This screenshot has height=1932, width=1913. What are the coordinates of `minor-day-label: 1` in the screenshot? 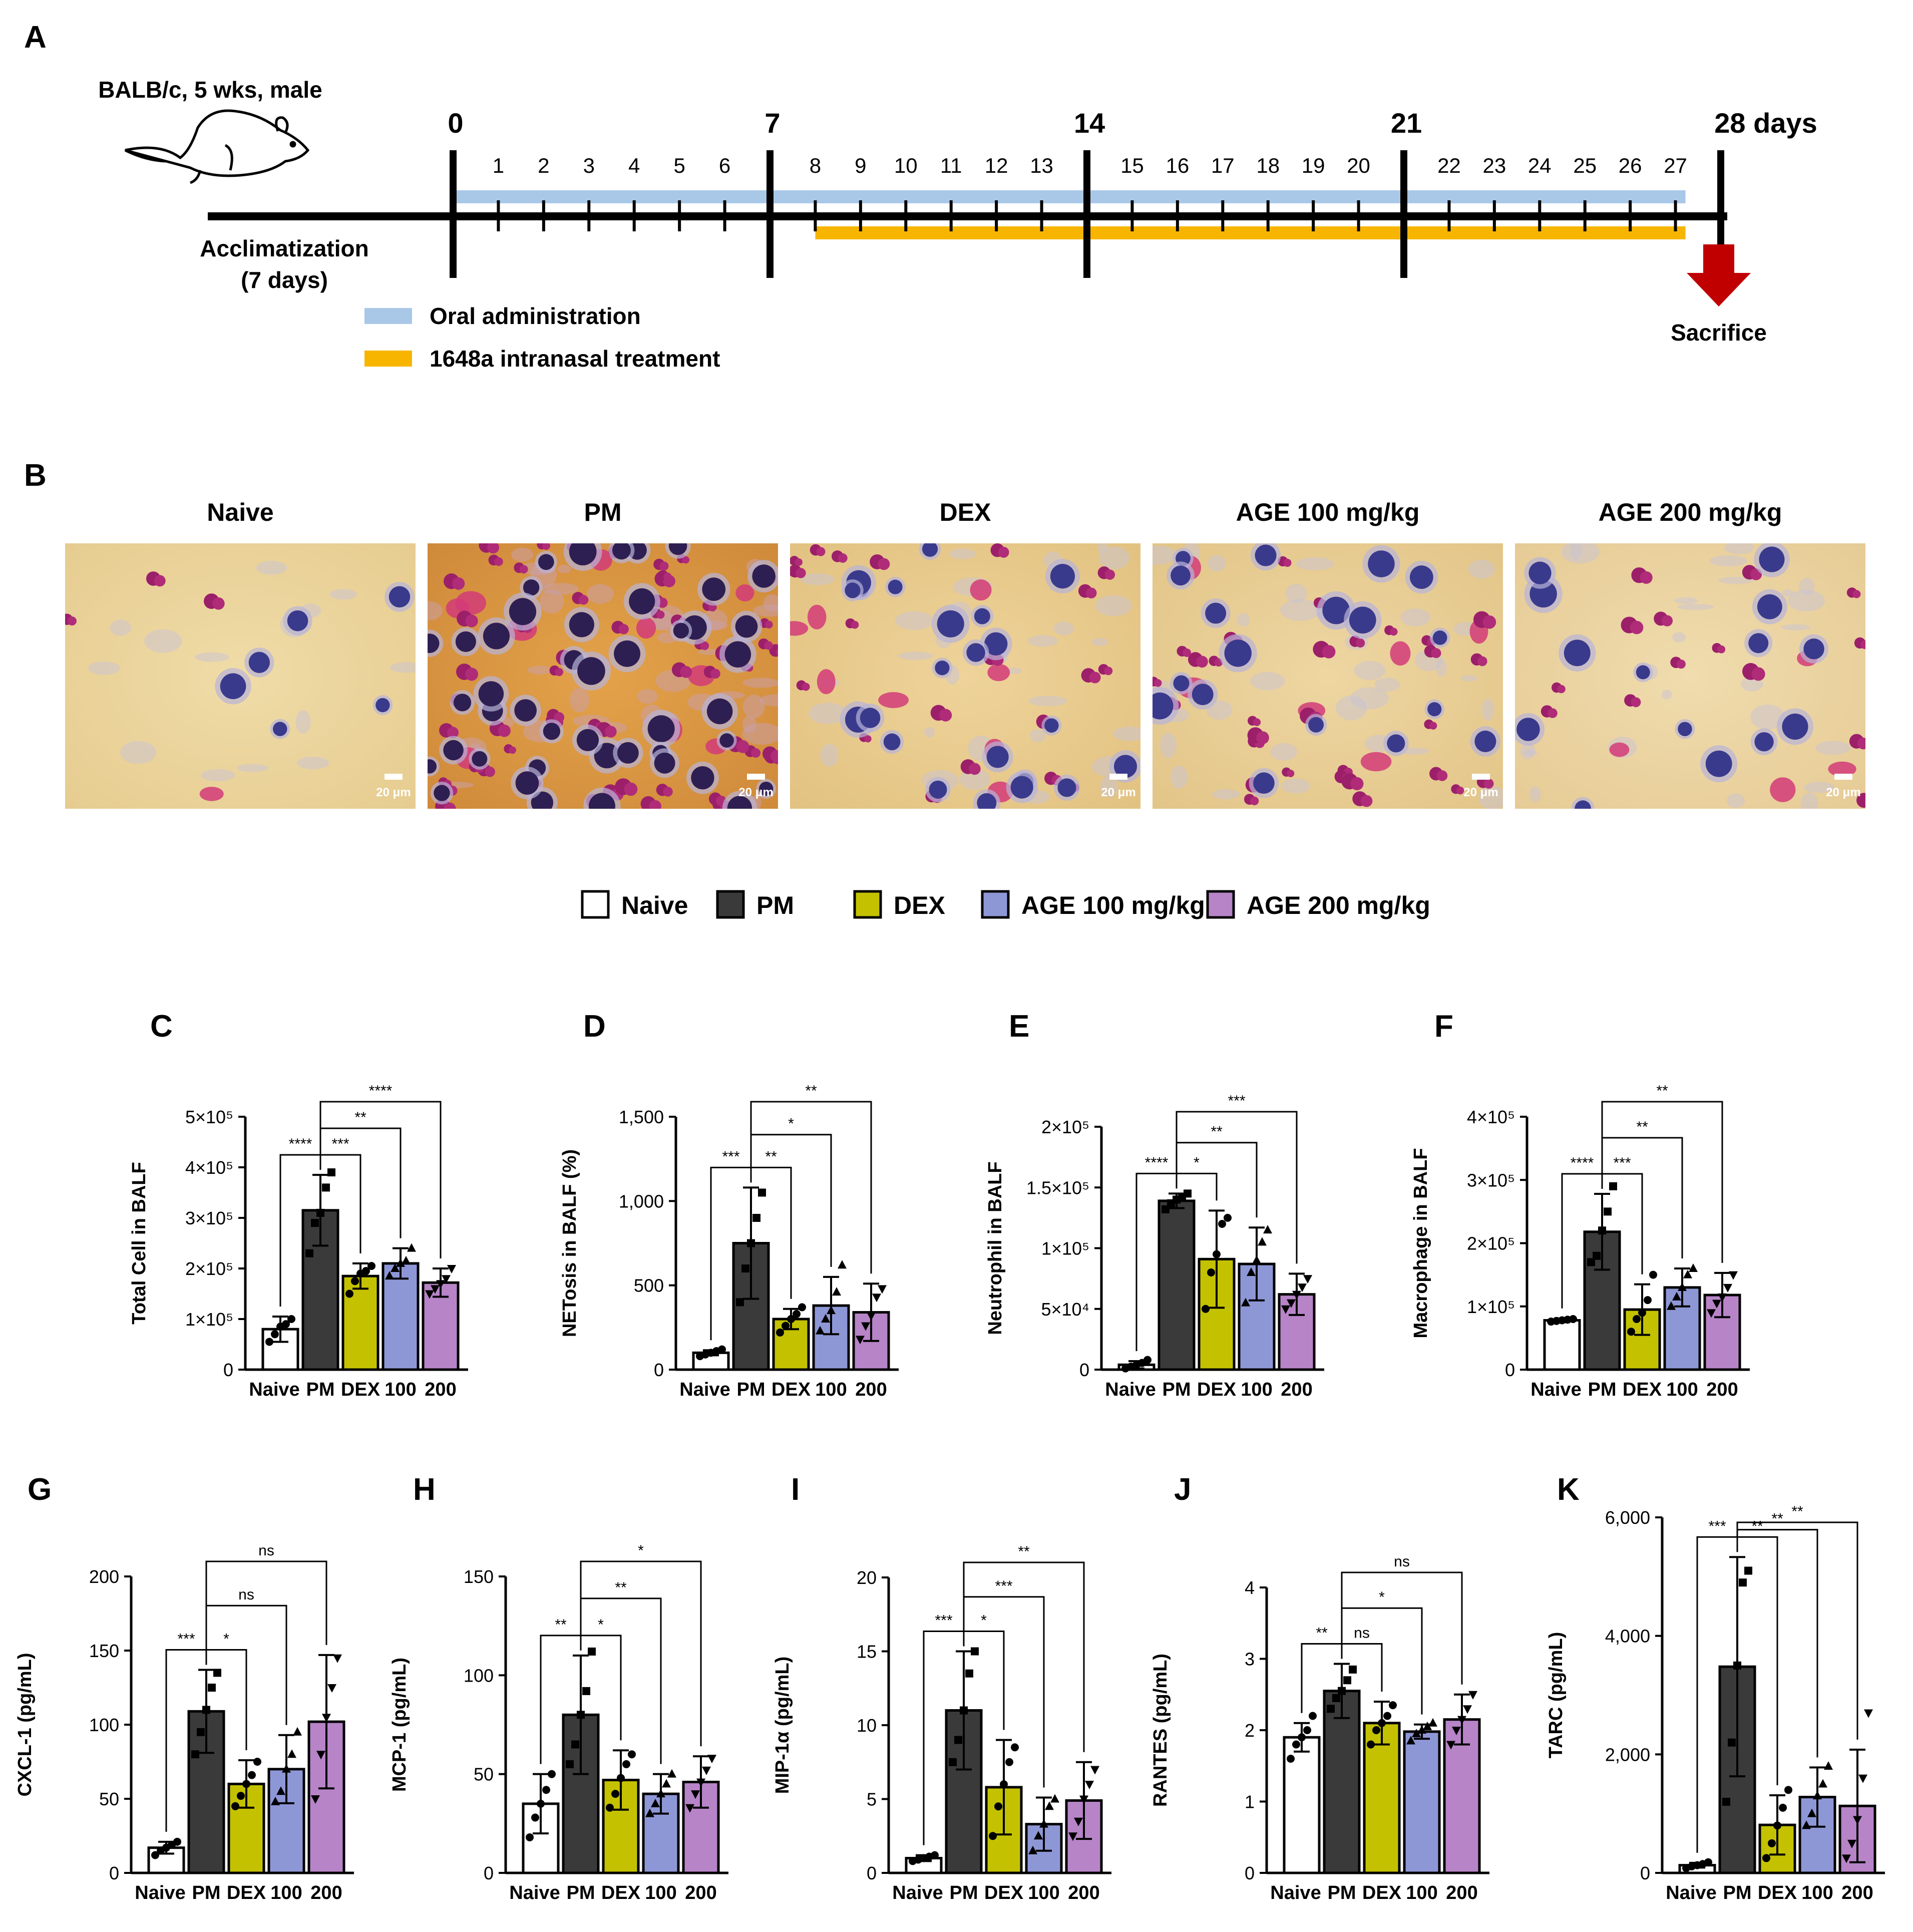 It's located at (498, 166).